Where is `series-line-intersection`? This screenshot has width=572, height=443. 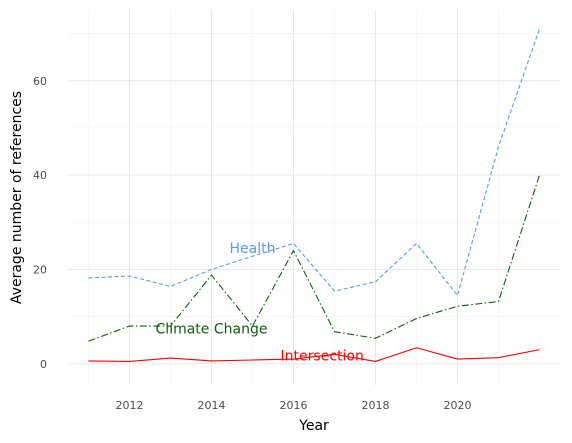
series-line-intersection is located at coordinates (314, 354).